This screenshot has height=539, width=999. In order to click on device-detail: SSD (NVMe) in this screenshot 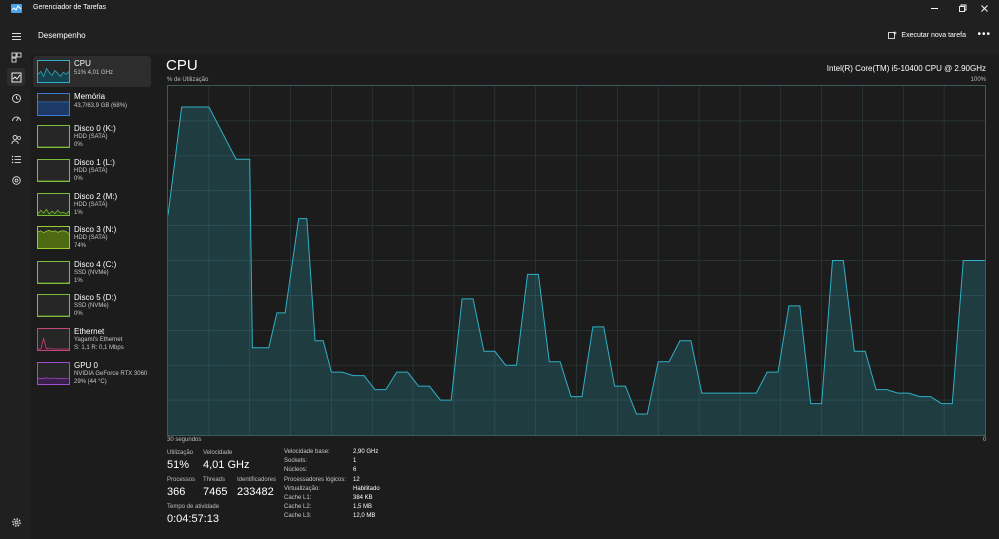, I will do `click(91, 273)`.